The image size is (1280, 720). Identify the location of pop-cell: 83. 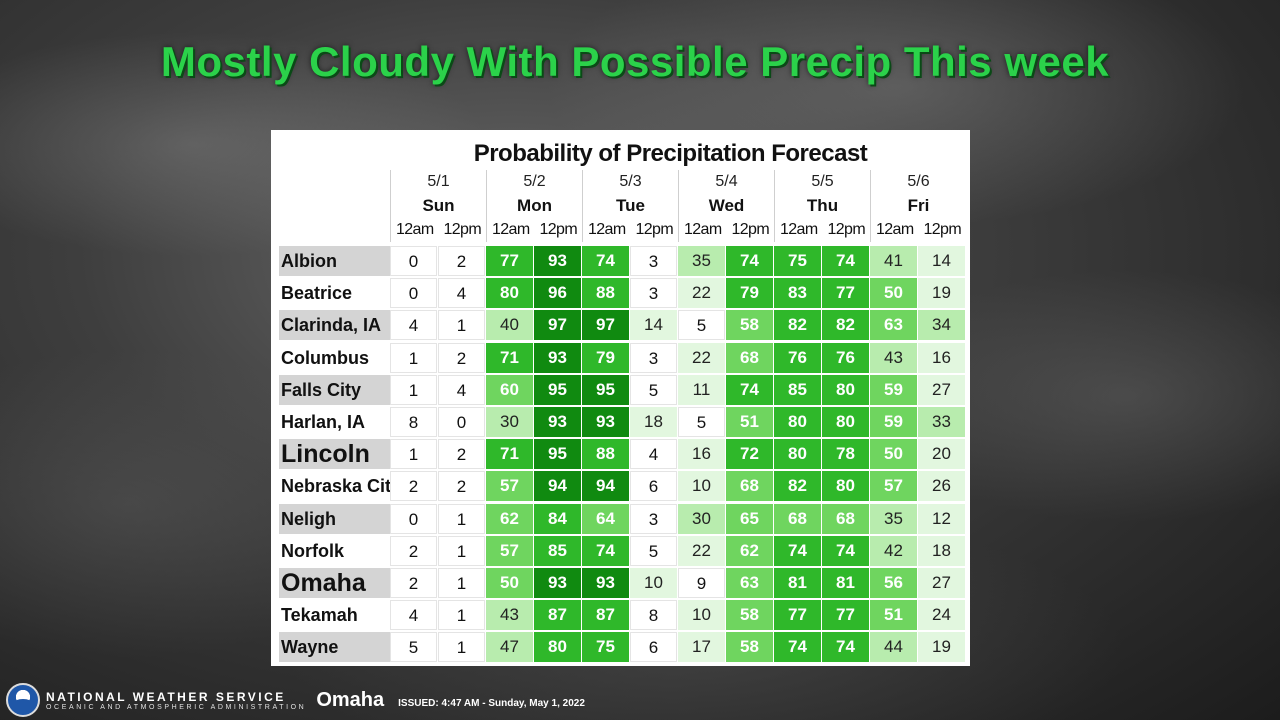
(797, 293).